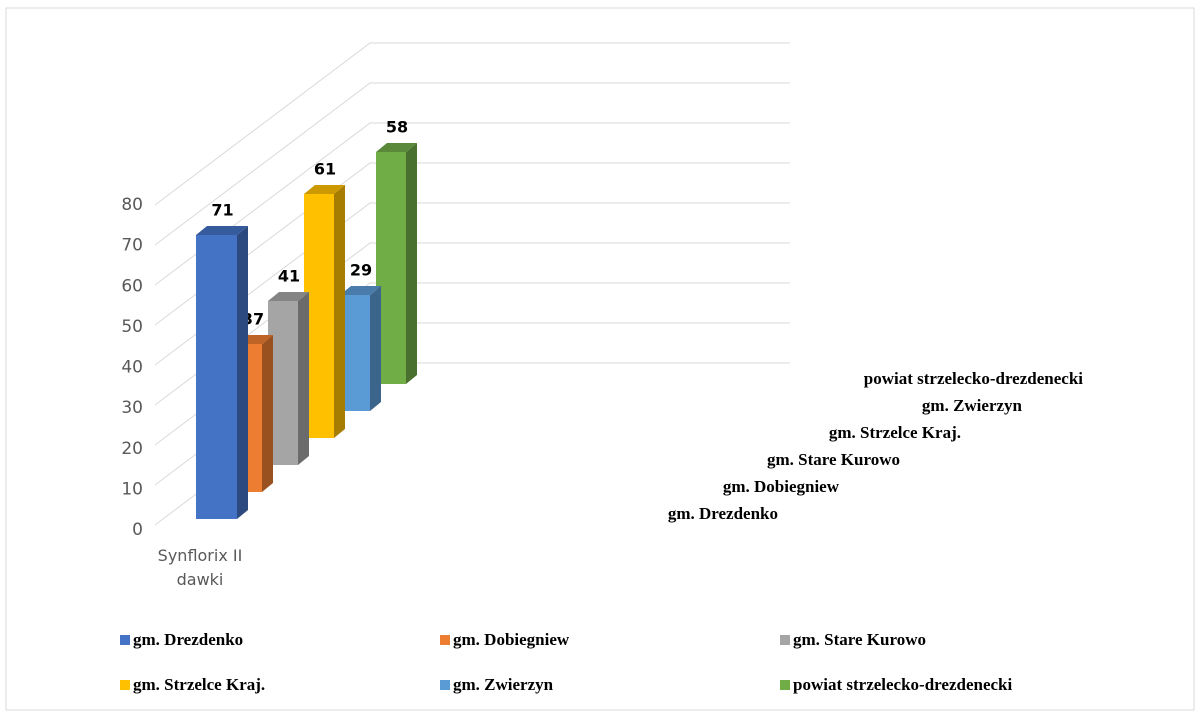 This screenshot has height=711, width=1201. What do you see at coordinates (132, 327) in the screenshot?
I see `y-tick-label: 50` at bounding box center [132, 327].